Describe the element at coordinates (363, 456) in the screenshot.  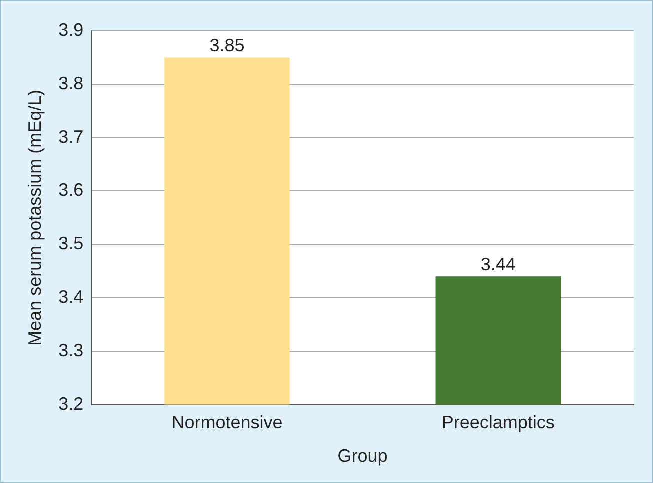
I see `x-axis-title: Group` at that location.